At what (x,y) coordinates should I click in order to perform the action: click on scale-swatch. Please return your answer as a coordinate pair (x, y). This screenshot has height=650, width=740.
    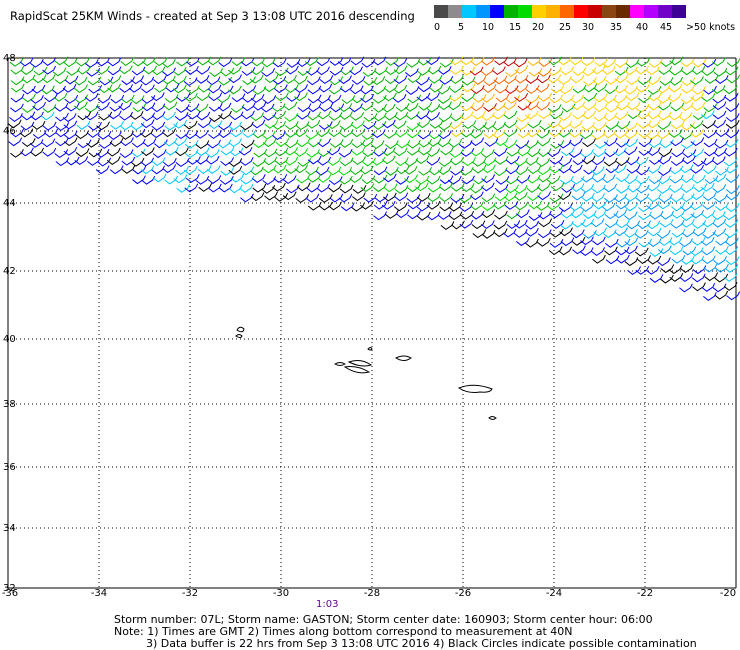
    Looking at the image, I should click on (623, 11).